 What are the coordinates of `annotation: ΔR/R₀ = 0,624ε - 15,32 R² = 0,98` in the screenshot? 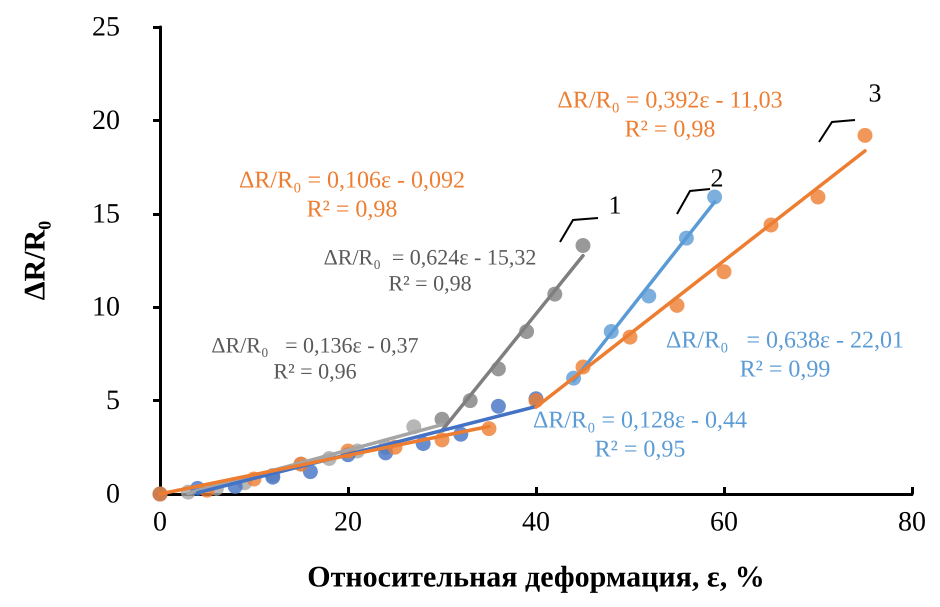 It's located at (430, 270).